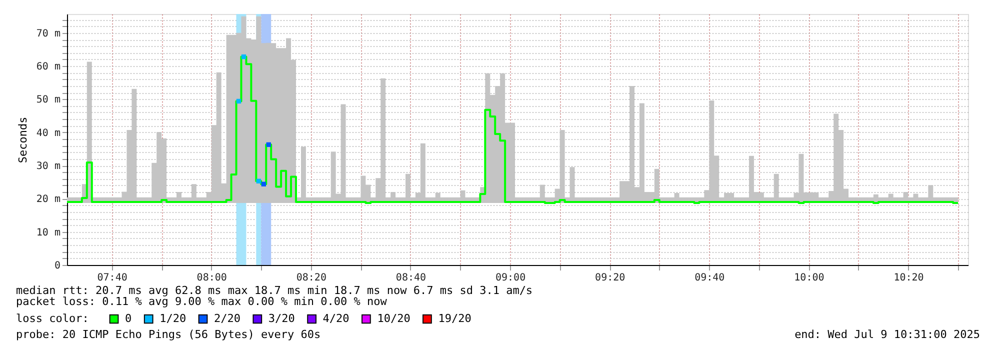  Describe the element at coordinates (709, 278) in the screenshot. I see `x-tick-label: 09:40` at that location.